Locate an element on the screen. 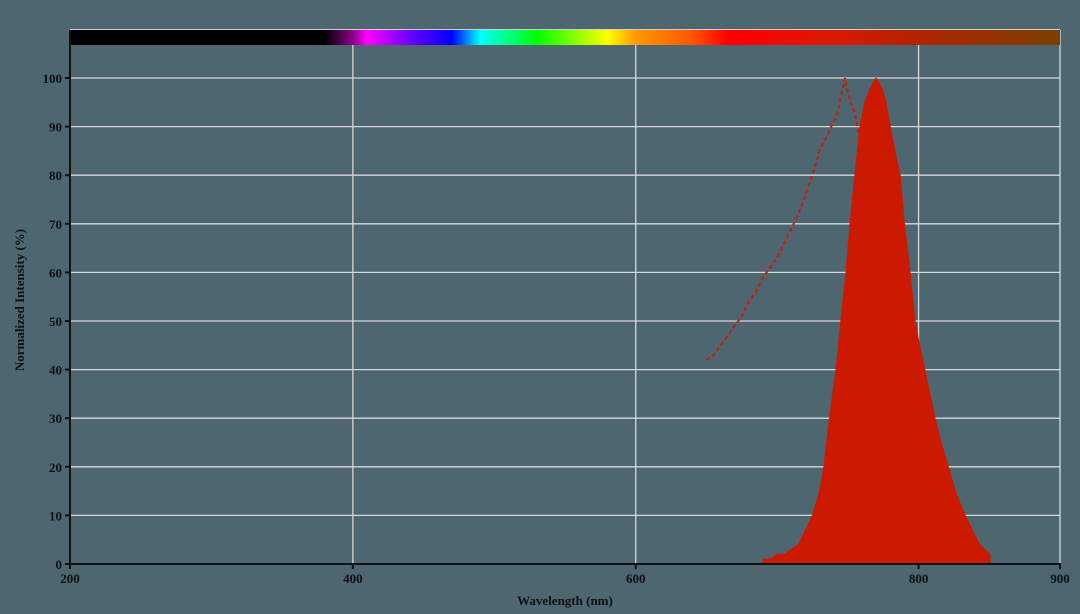  x-tick-label: 600 is located at coordinates (636, 578).